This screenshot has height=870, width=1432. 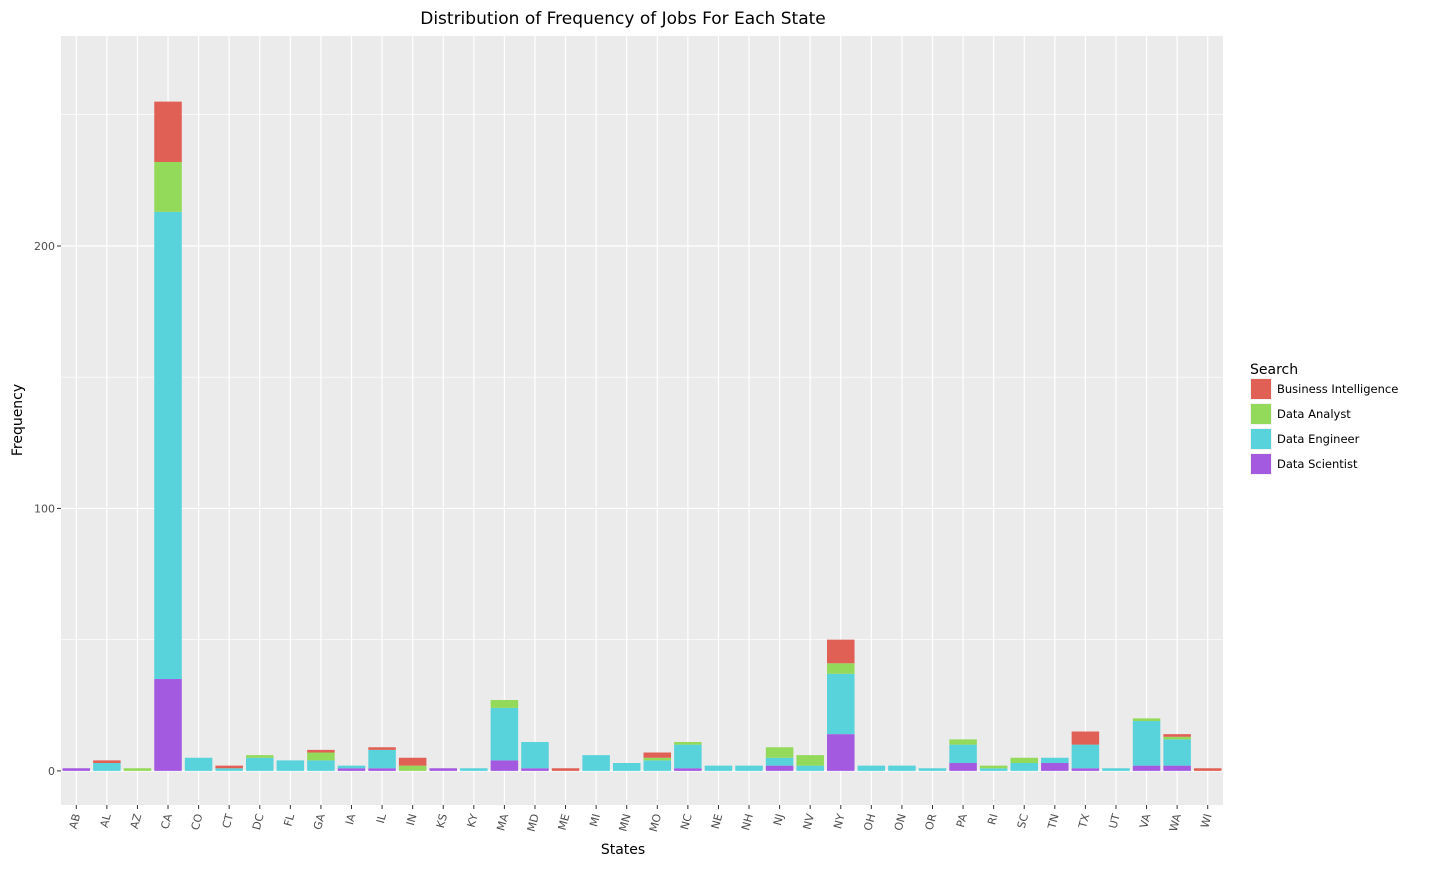 I want to click on x-tick-label: IA, so click(x=350, y=819).